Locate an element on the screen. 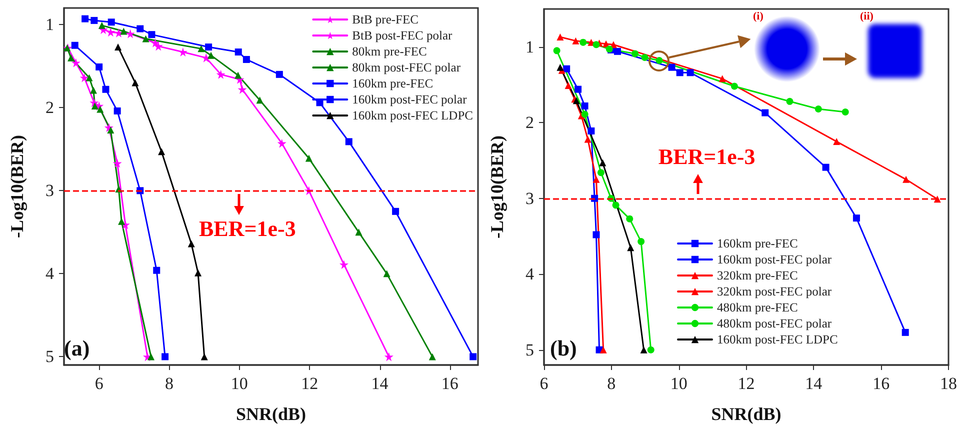  y-tick-label: 3 is located at coordinates (50, 190).